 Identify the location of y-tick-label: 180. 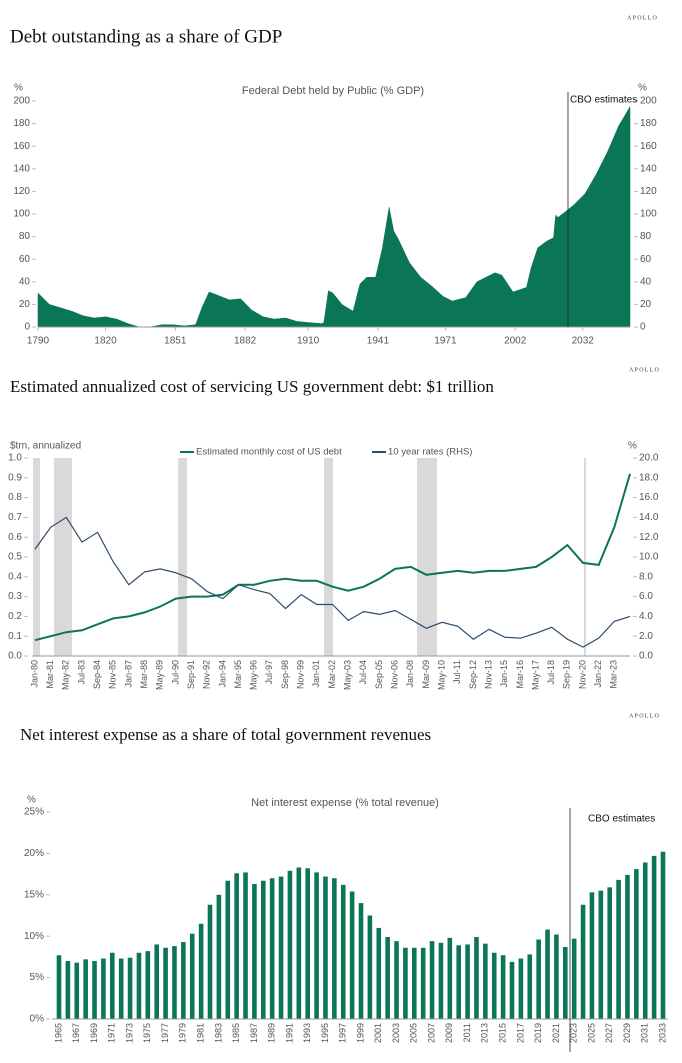
(21, 123).